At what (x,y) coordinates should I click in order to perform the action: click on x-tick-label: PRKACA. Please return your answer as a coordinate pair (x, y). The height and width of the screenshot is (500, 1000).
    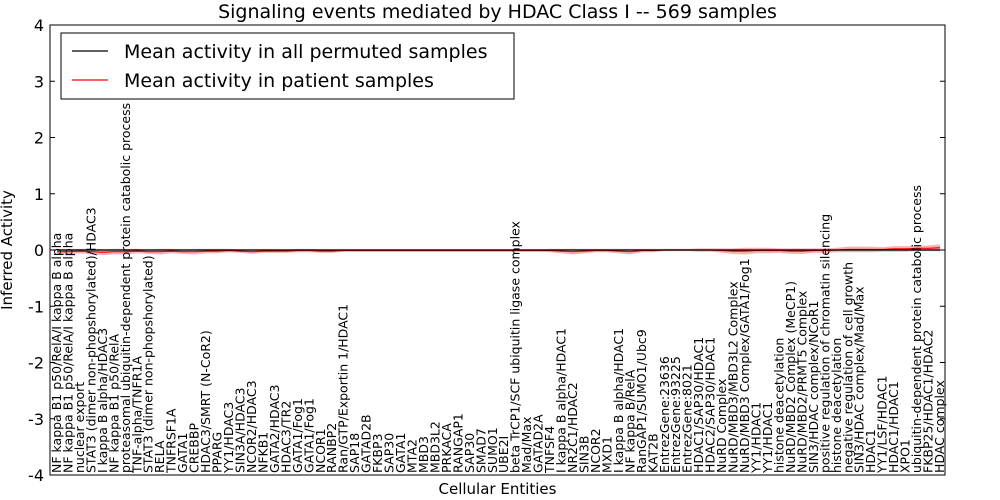
    Looking at the image, I should click on (446, 448).